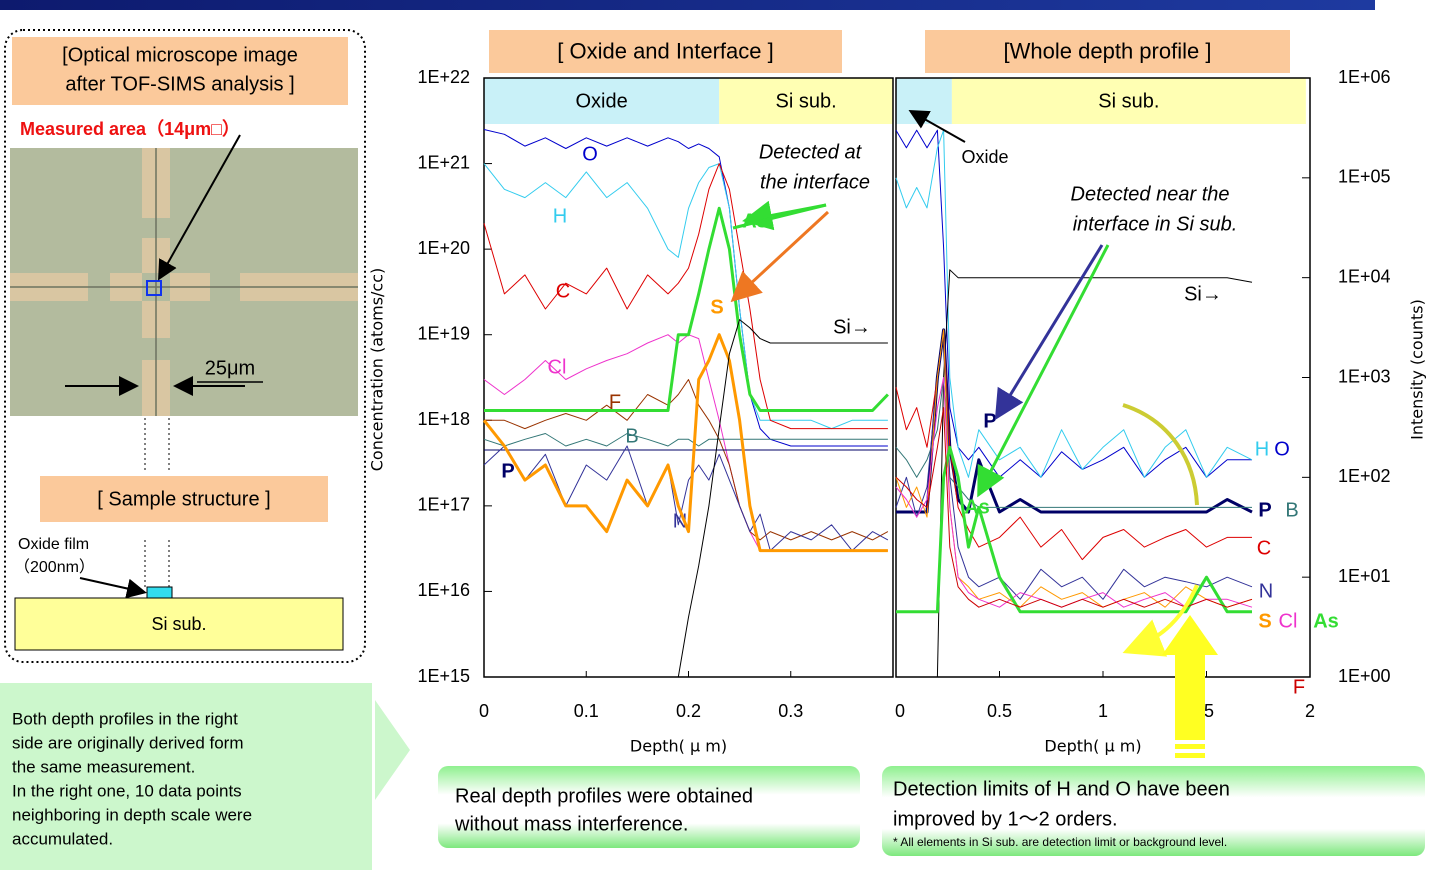  What do you see at coordinates (989, 421) in the screenshot?
I see `annotation: P` at bounding box center [989, 421].